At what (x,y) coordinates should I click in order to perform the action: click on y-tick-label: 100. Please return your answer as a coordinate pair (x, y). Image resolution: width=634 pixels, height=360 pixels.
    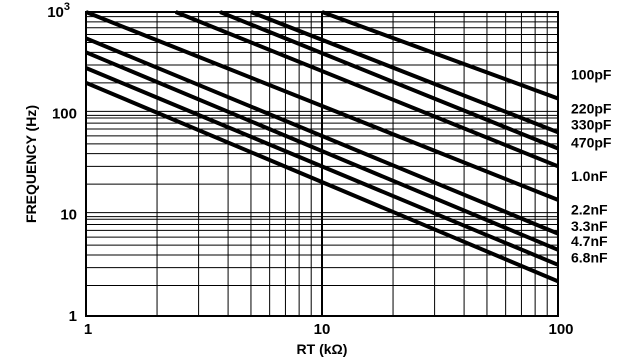
    Looking at the image, I should click on (64, 113).